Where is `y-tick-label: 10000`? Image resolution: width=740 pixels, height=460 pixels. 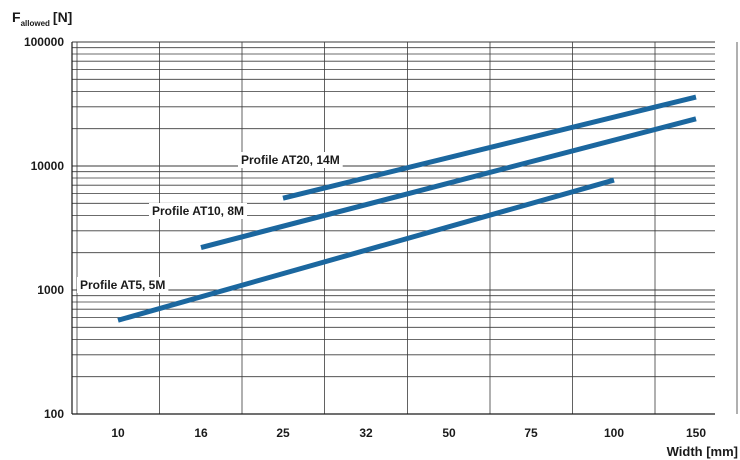
y-tick-label: 10000 is located at coordinates (48, 166).